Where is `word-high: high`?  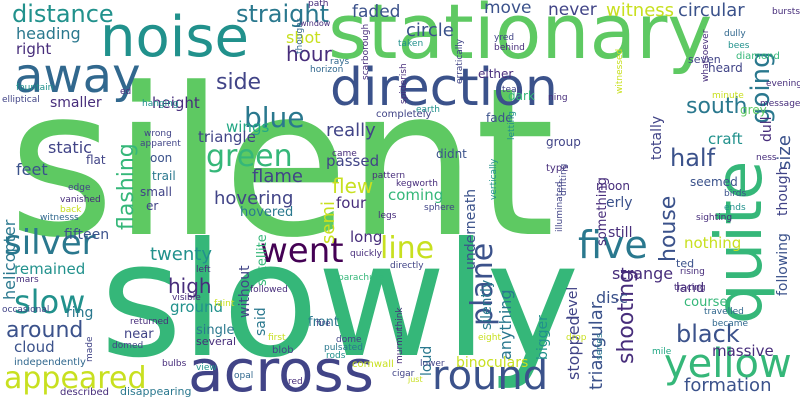 word-high: high is located at coordinates (190, 286).